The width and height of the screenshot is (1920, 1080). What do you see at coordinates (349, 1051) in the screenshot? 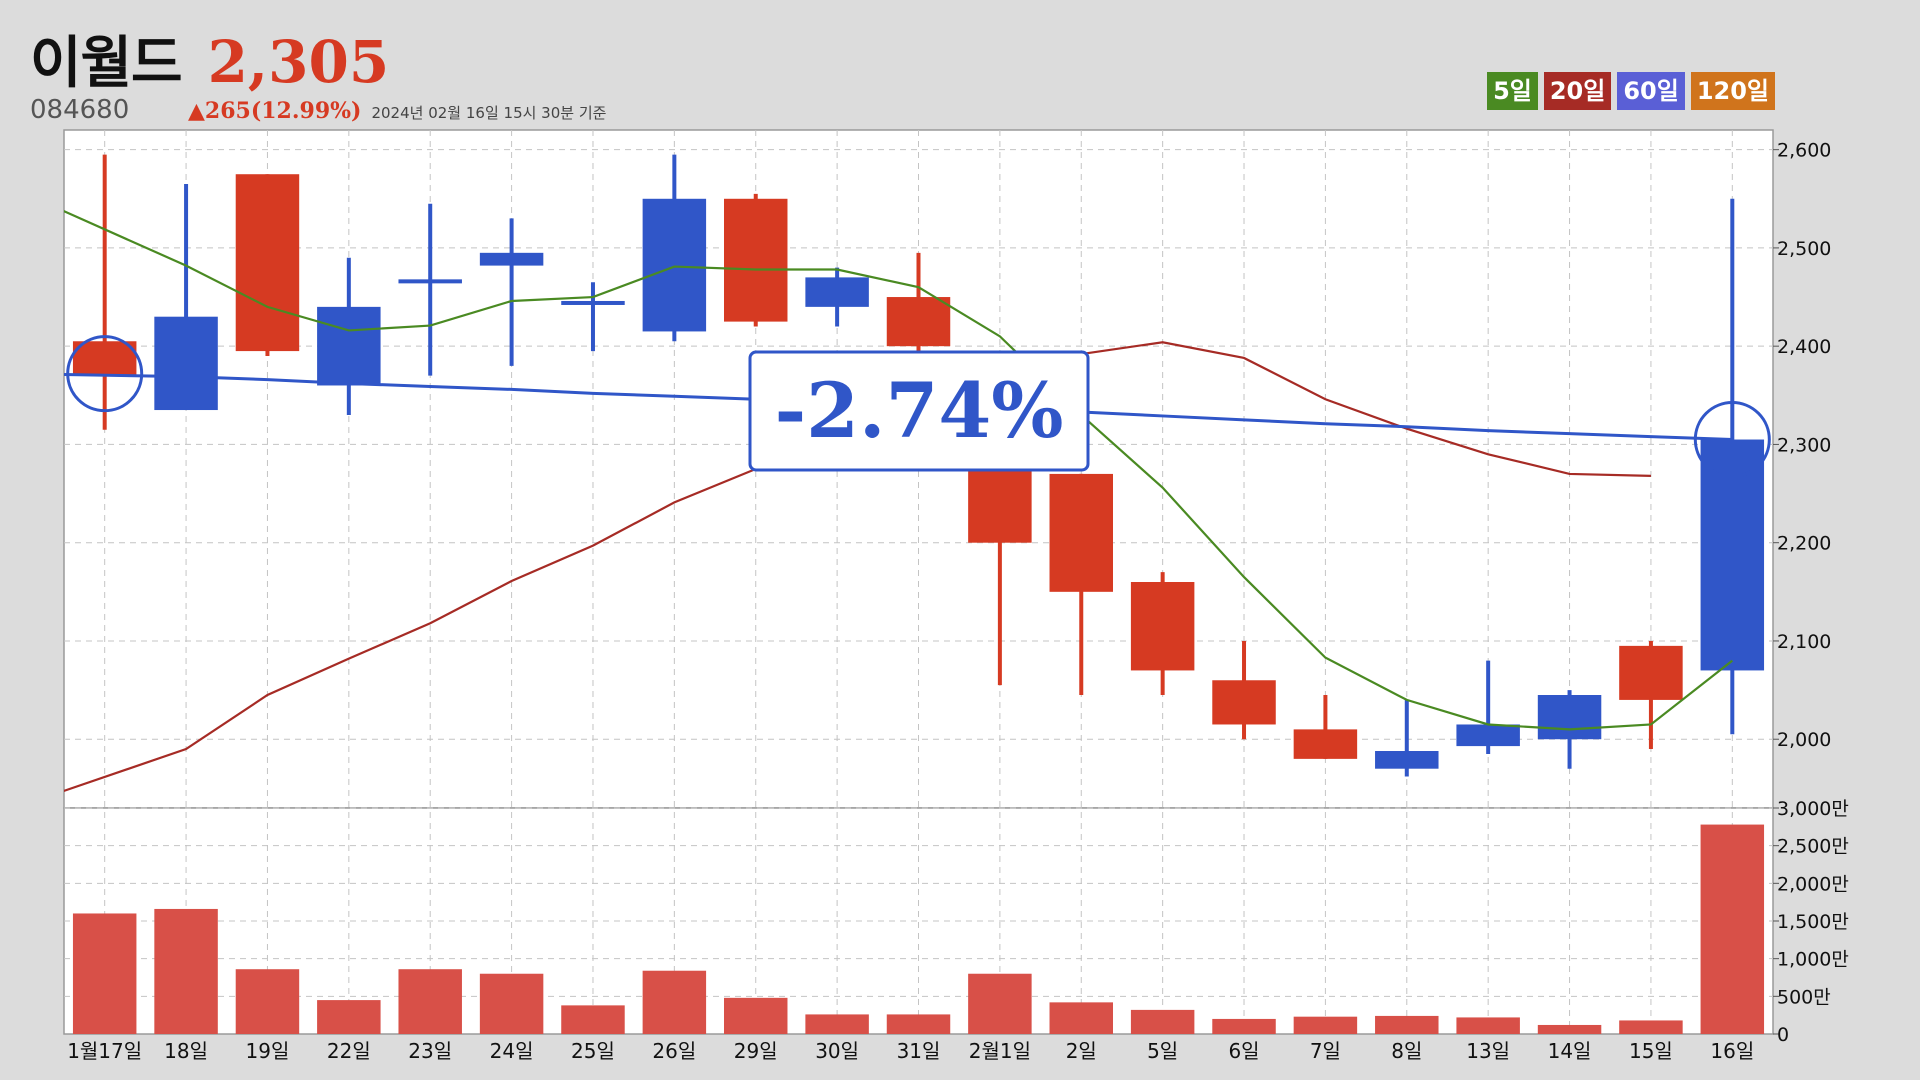
I see `x-tick-label: 22일` at bounding box center [349, 1051].